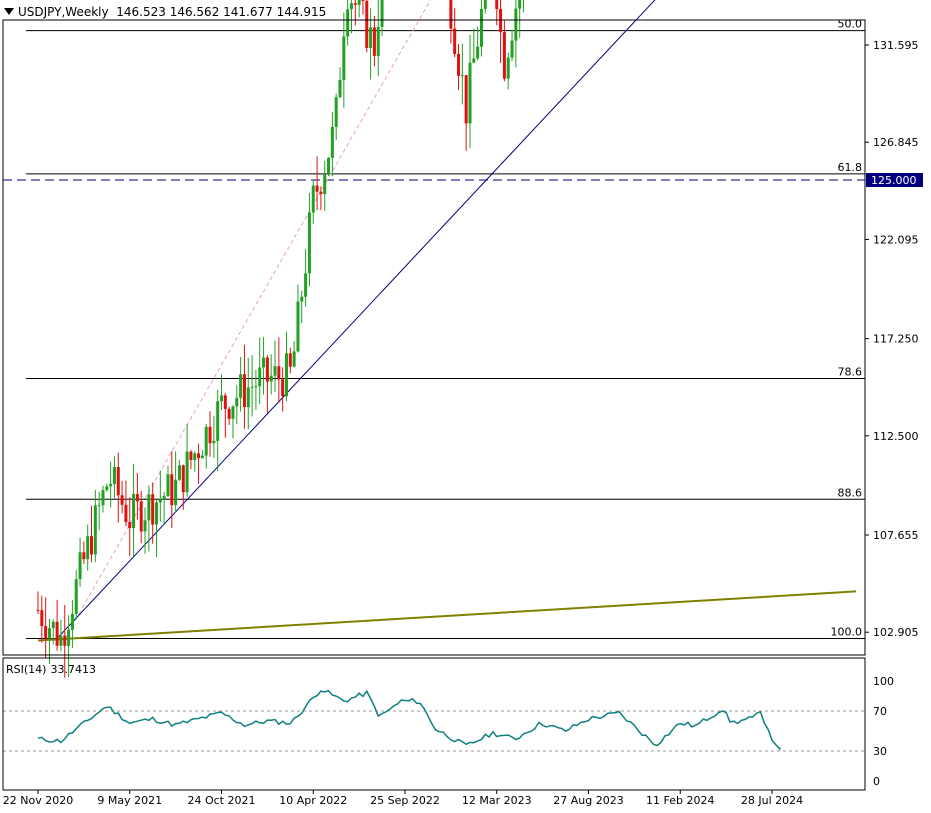 The height and width of the screenshot is (813, 931). What do you see at coordinates (26, 669) in the screenshot?
I see `rsi-label: RSI(14)` at bounding box center [26, 669].